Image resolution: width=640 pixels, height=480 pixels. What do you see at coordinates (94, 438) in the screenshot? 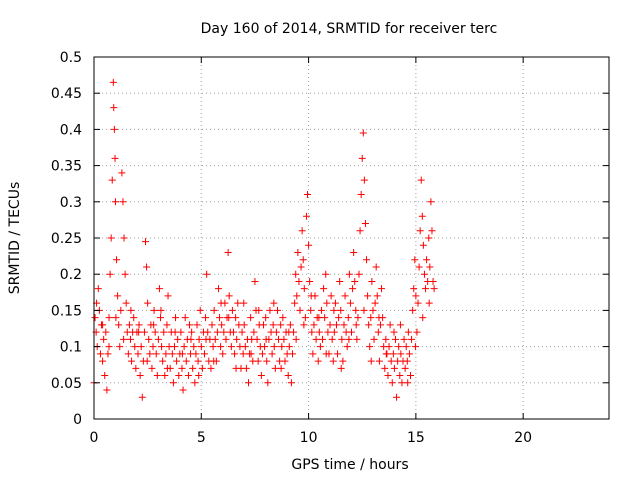
I see `x-tick-label: 0` at bounding box center [94, 438].